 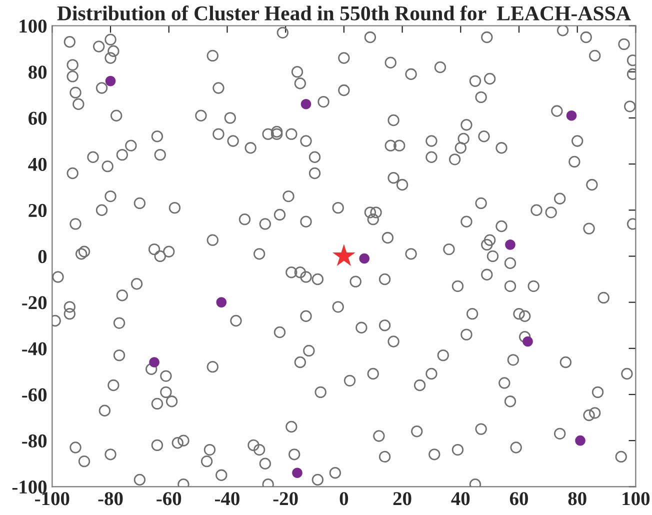 What do you see at coordinates (577, 499) in the screenshot?
I see `x-tick-label: 80` at bounding box center [577, 499].